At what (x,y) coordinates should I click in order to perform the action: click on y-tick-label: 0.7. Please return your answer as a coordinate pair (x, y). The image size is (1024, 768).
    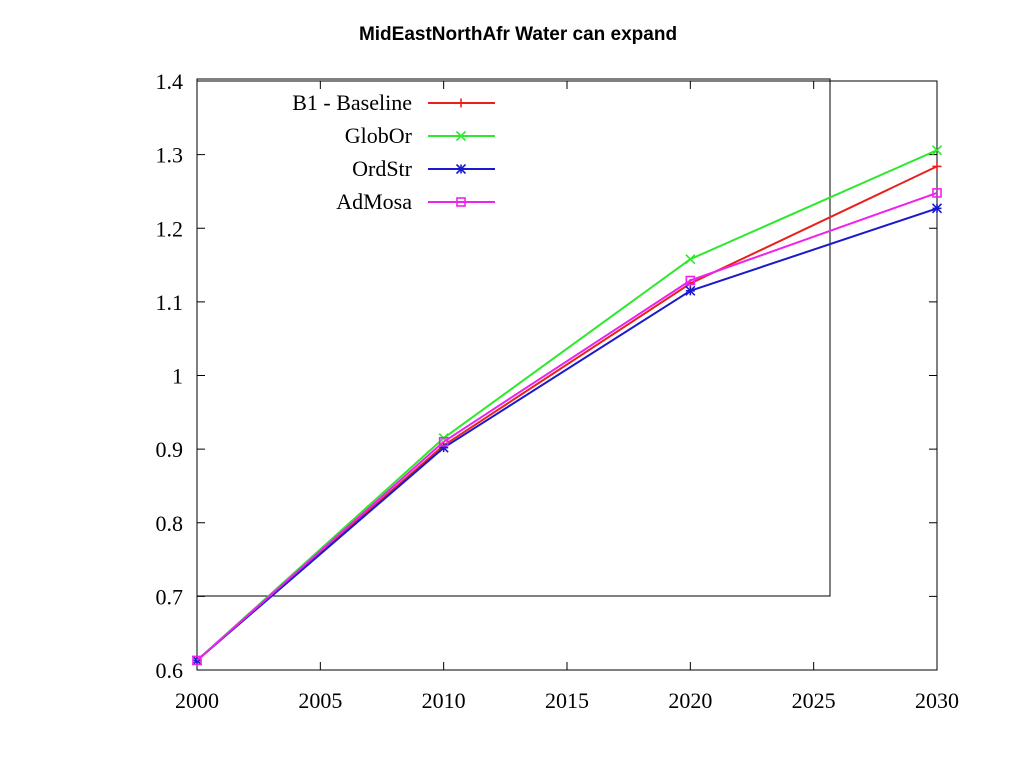
    Looking at the image, I should click on (170, 596).